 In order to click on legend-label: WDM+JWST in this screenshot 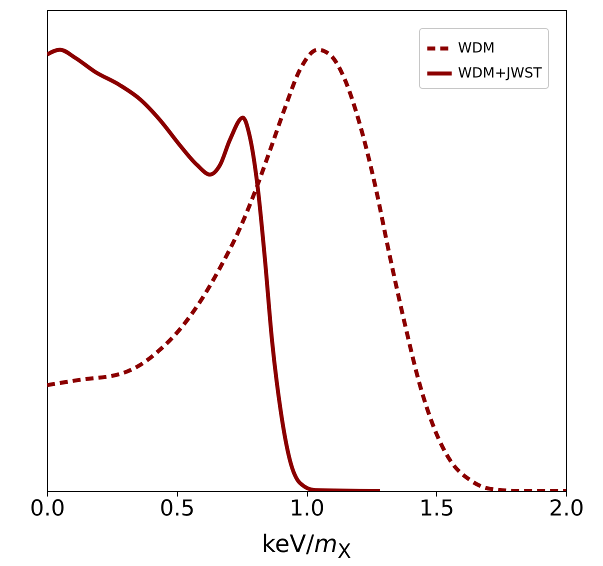, I will do `click(500, 74)`.